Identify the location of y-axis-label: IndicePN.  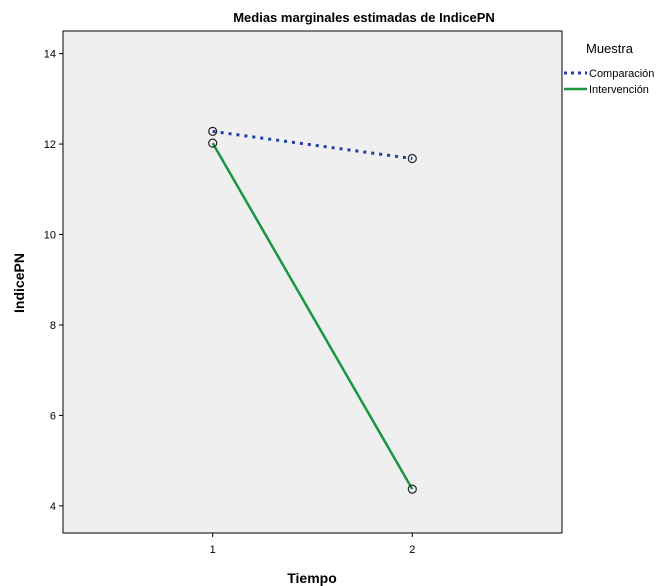
(19, 283).